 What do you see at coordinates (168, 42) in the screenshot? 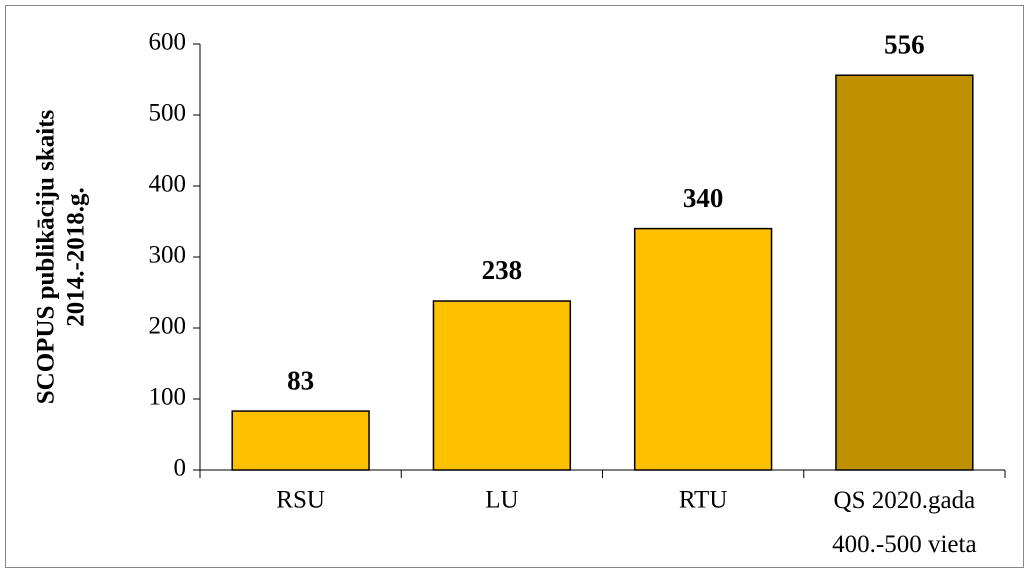
I see `y-tick-label: 600` at bounding box center [168, 42].